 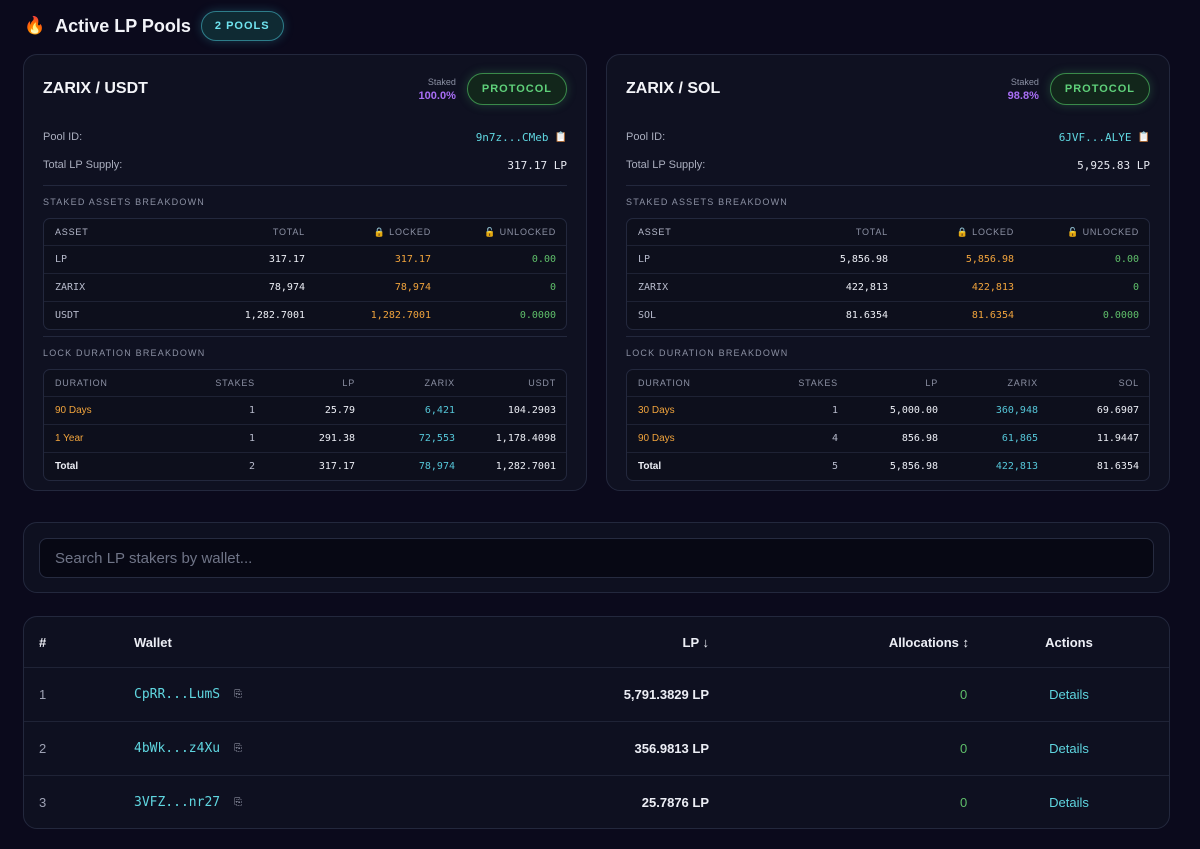 What do you see at coordinates (596, 801) in the screenshot?
I see `table-row: 3 3VFZ...nr27 ⎘ 25.7876 LP 0 Details` at bounding box center [596, 801].